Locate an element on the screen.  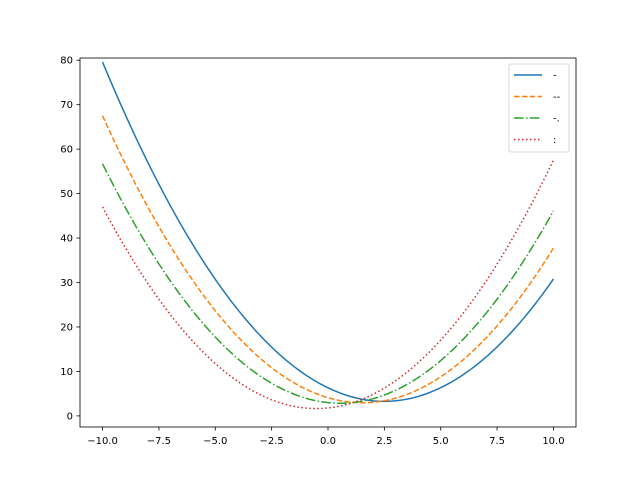
y-tick-label: 80 is located at coordinates (66, 61).